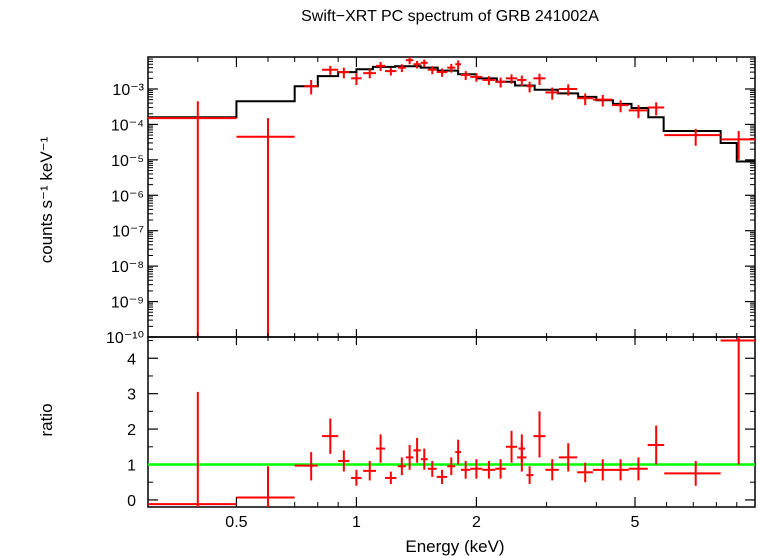 The height and width of the screenshot is (556, 758). What do you see at coordinates (46, 199) in the screenshot?
I see `spectrum-y-axis-label: counts s⁻¹ keV⁻¹` at bounding box center [46, 199].